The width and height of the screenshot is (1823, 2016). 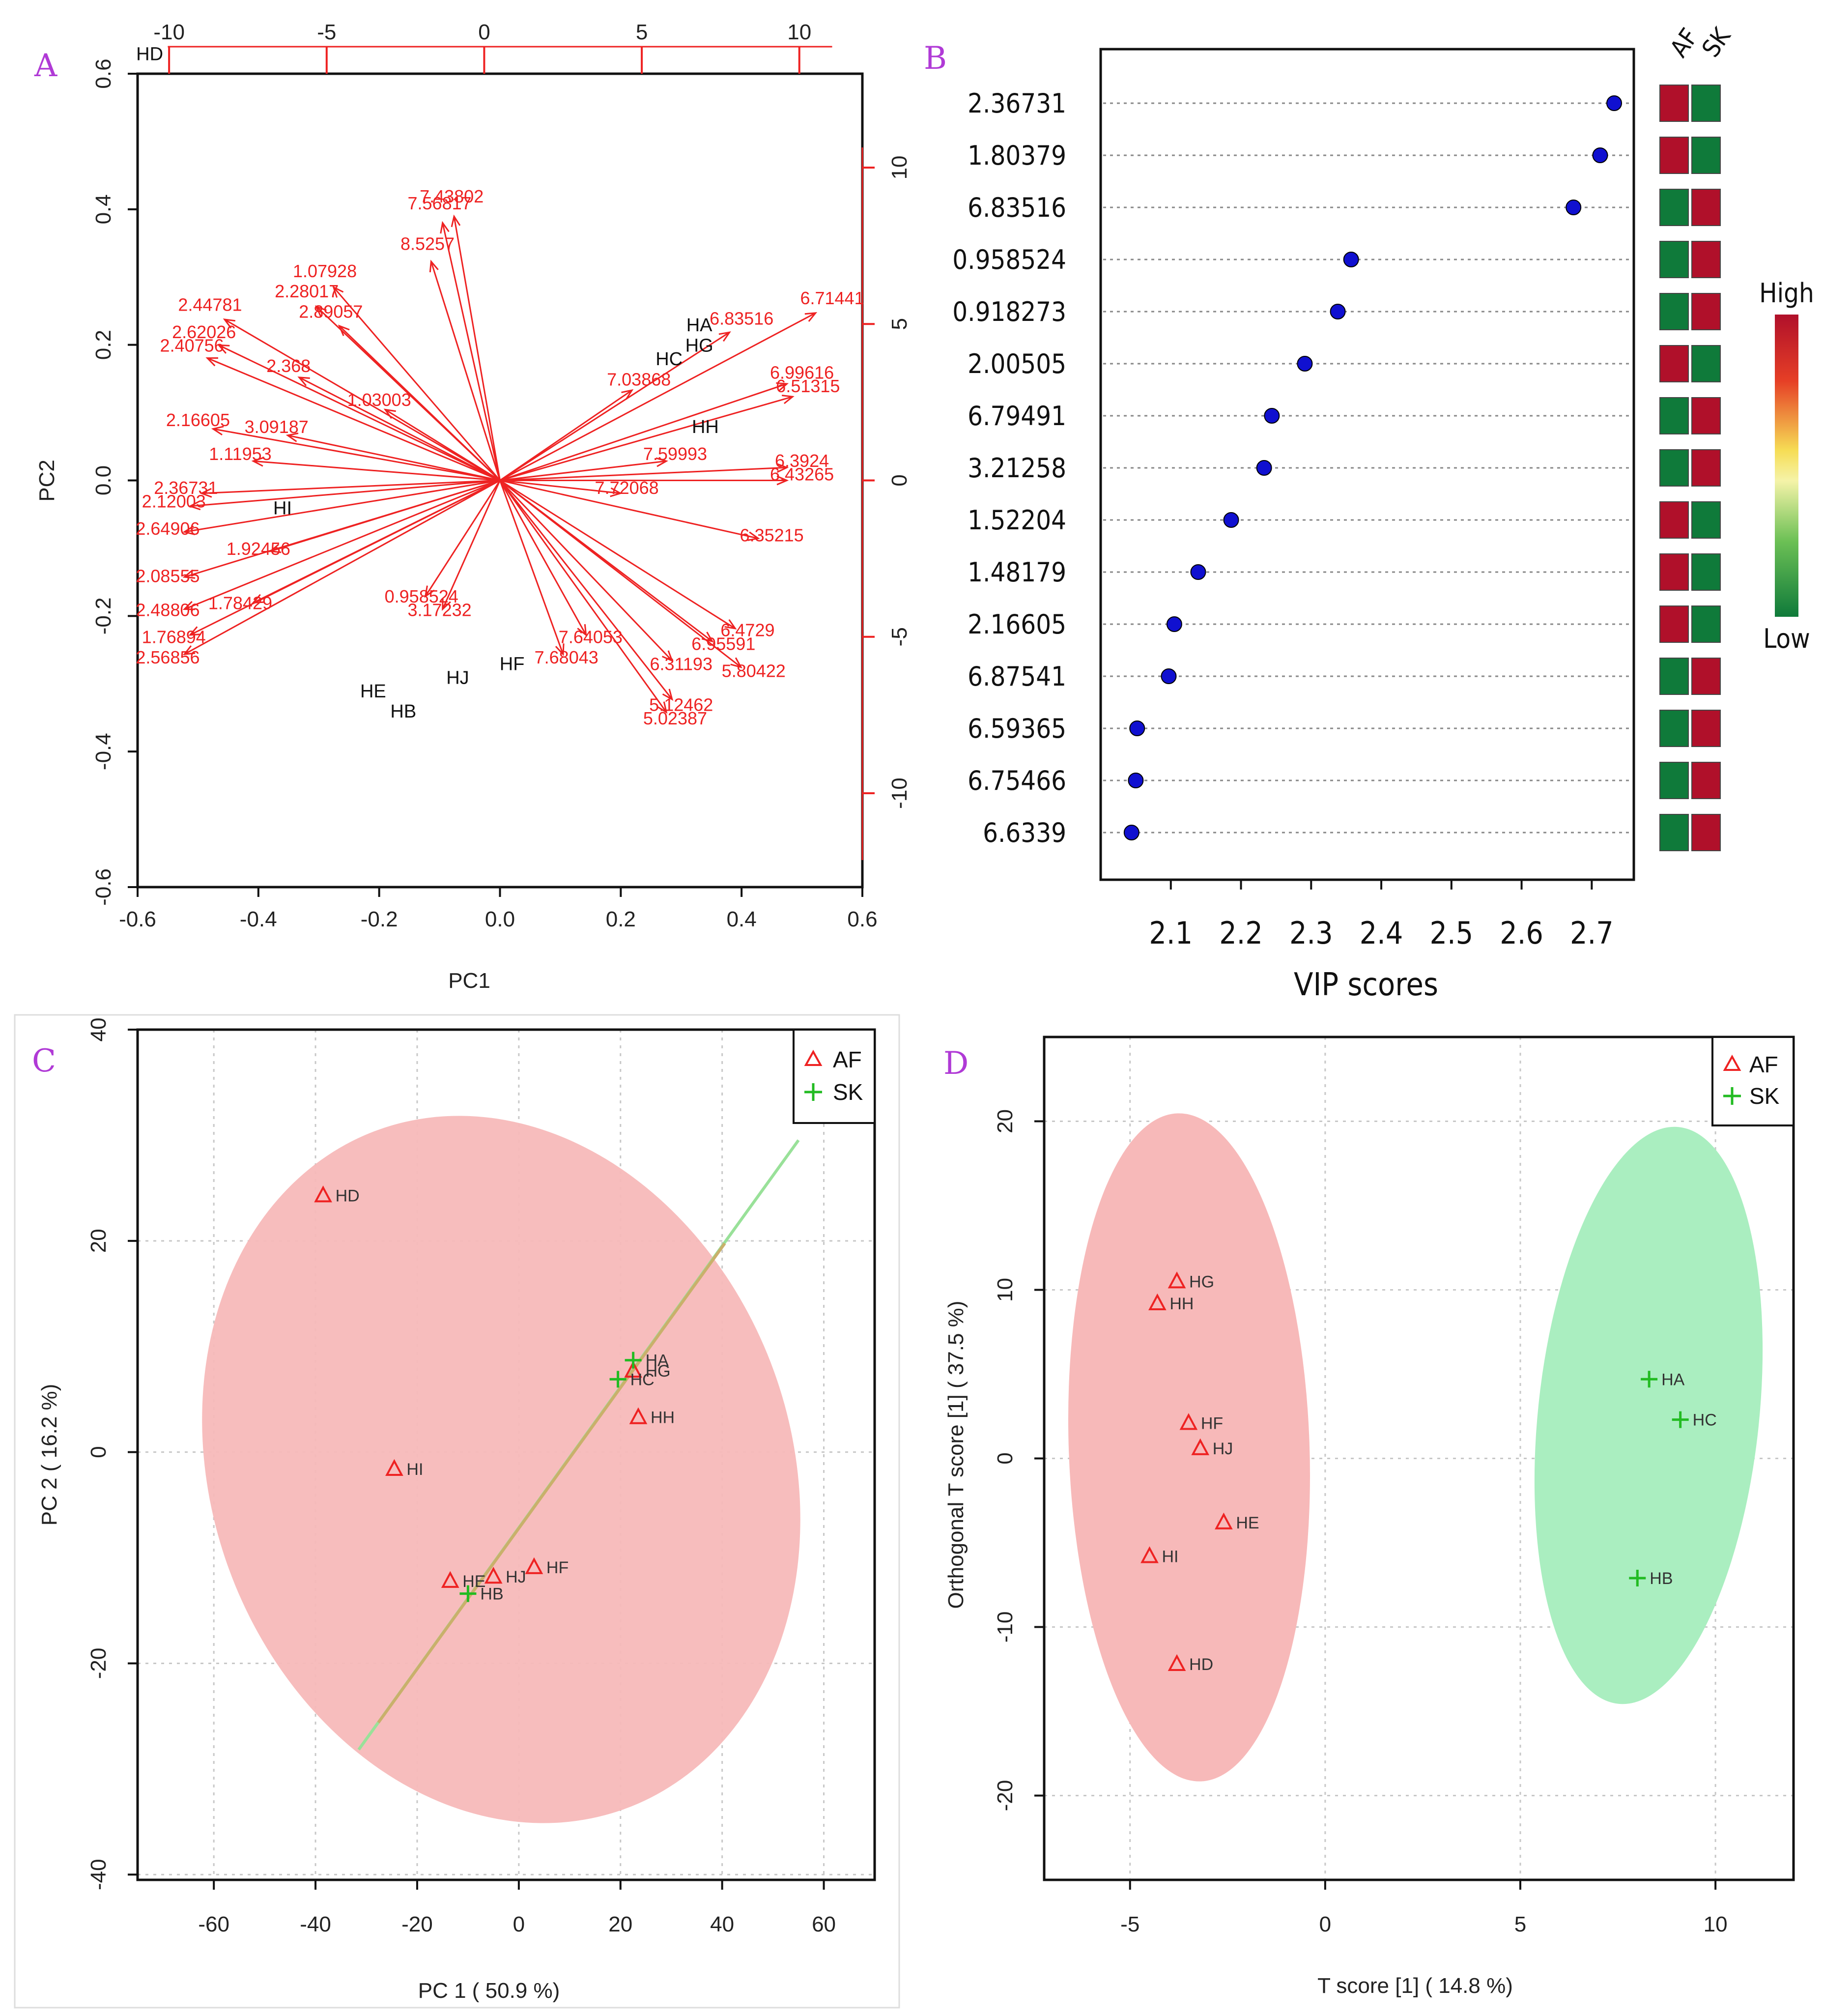 I want to click on panel-d-y-axis: -20 -10 0 10 20, so click(x=1019, y=1460).